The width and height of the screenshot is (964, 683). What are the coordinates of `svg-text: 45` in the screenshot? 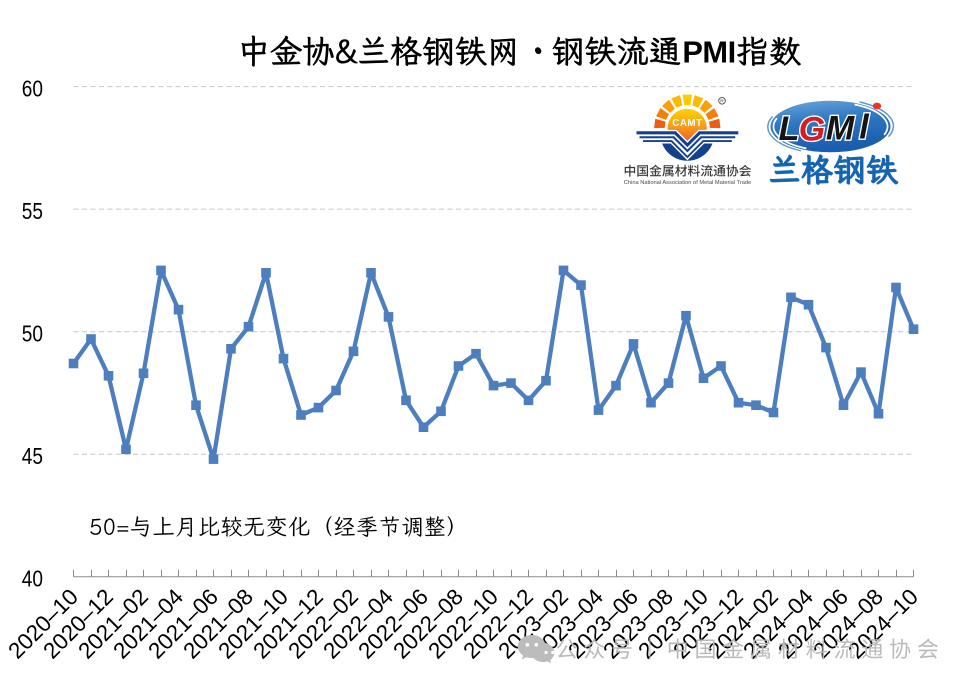 It's located at (32, 456).